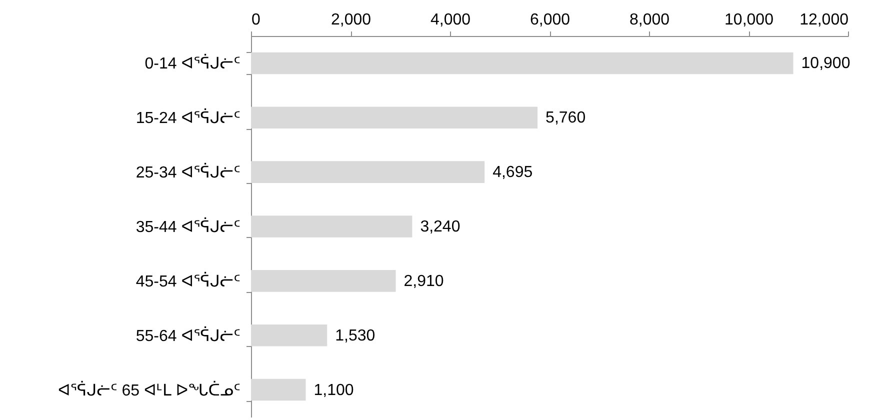 This screenshot has height=420, width=871. Describe the element at coordinates (550, 20) in the screenshot. I see `x-tick-label: 6,000` at that location.